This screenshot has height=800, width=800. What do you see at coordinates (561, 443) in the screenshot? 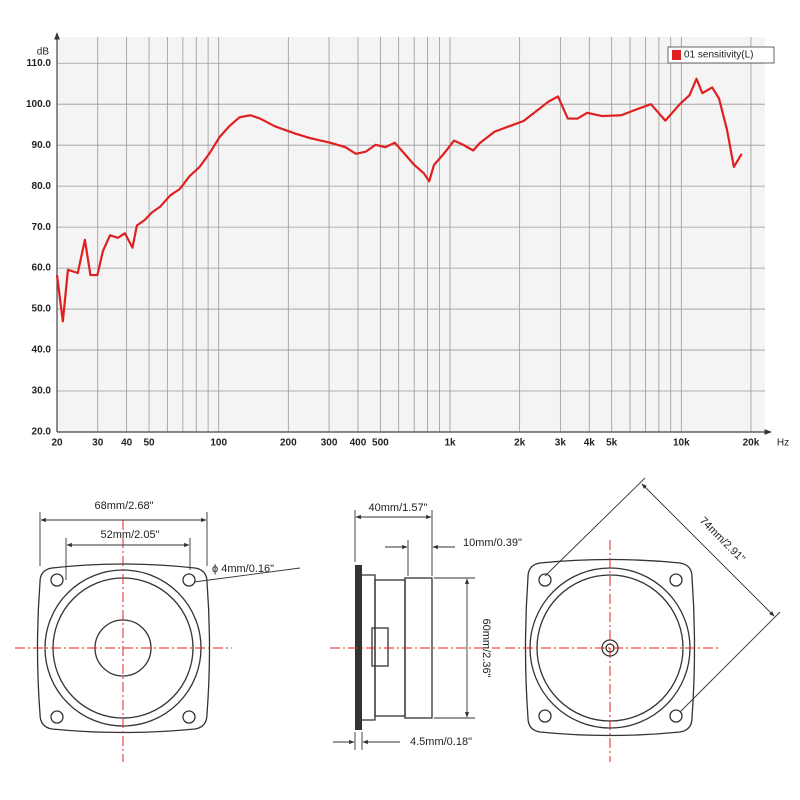
I see `x-tick-label: 3k` at bounding box center [561, 443].